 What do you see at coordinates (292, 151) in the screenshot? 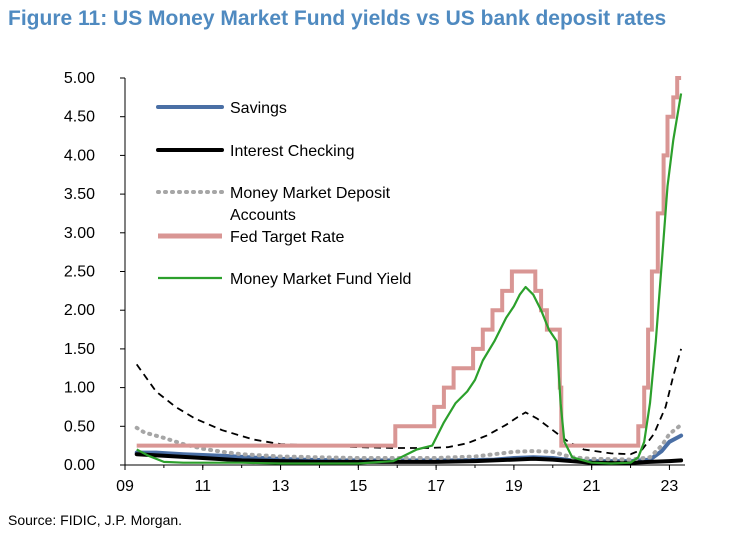
I see `legend-label-interest-checking: Interest Checking` at bounding box center [292, 151].